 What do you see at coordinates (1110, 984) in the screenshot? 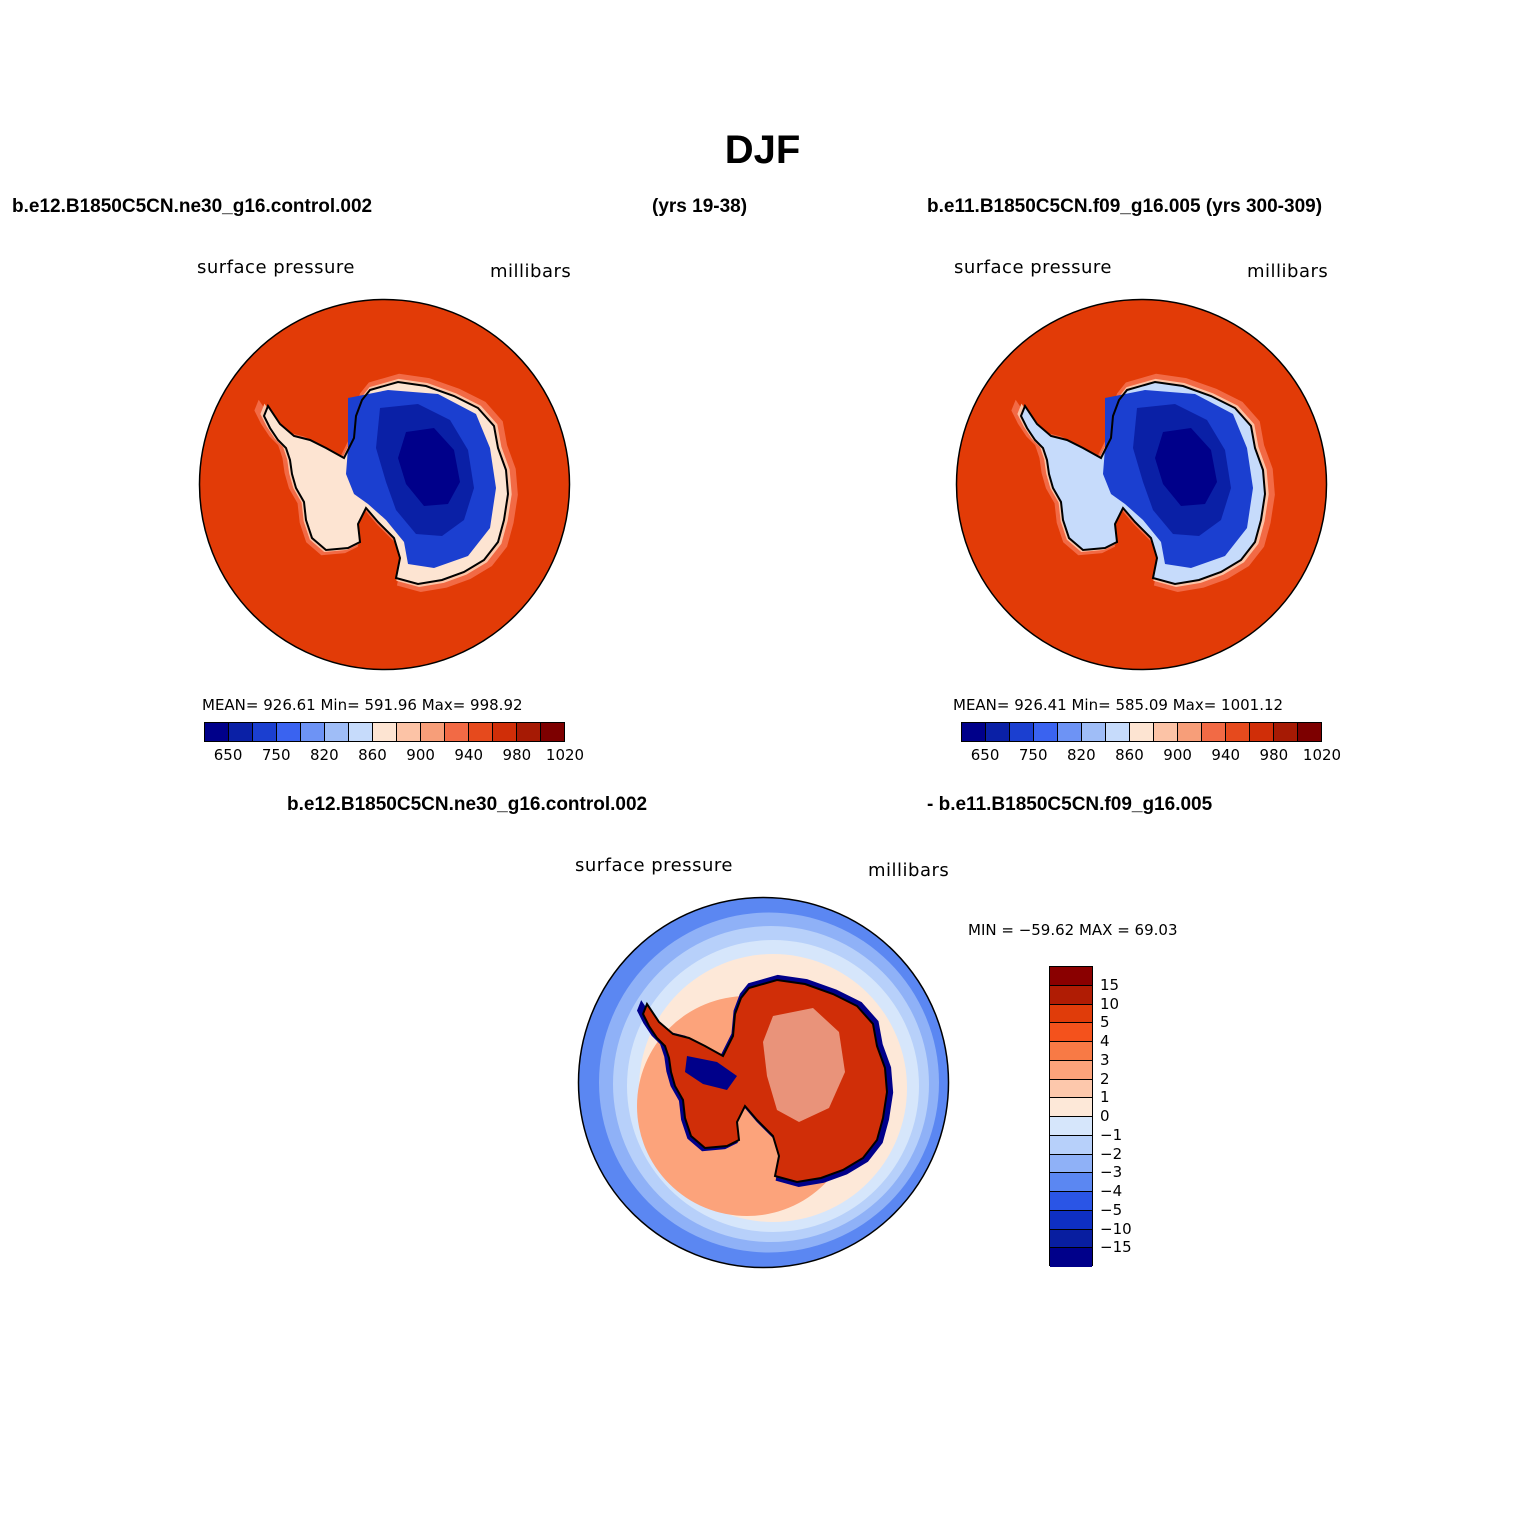
I see `colorbar-tick-label: 15` at bounding box center [1110, 984].